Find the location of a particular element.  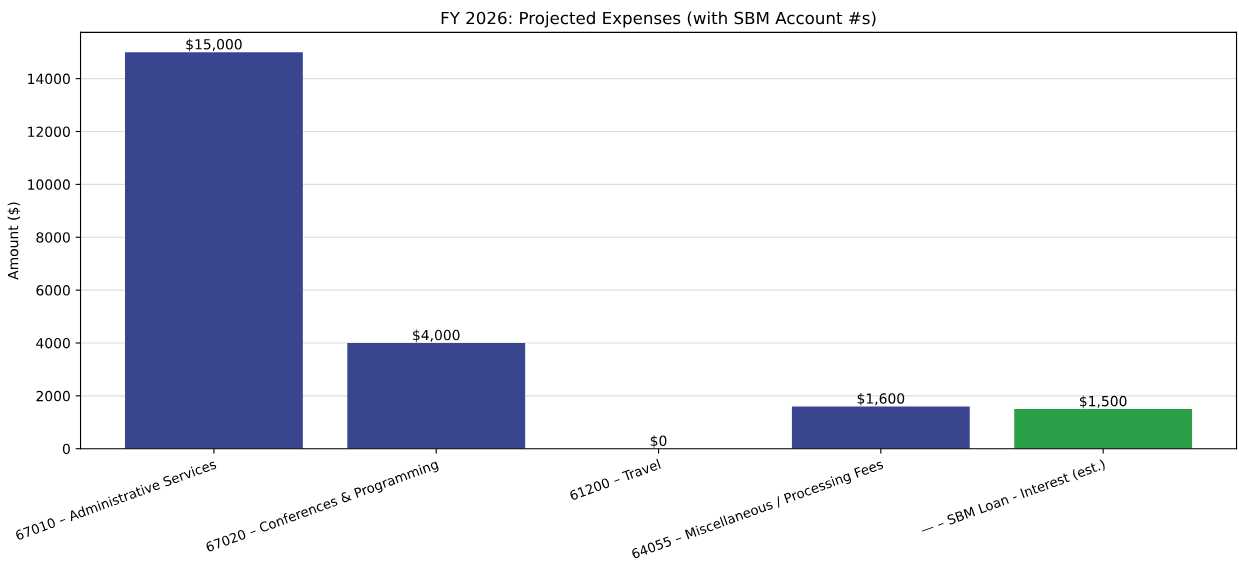

y-axis-title: Amount ($) is located at coordinates (14, 241).